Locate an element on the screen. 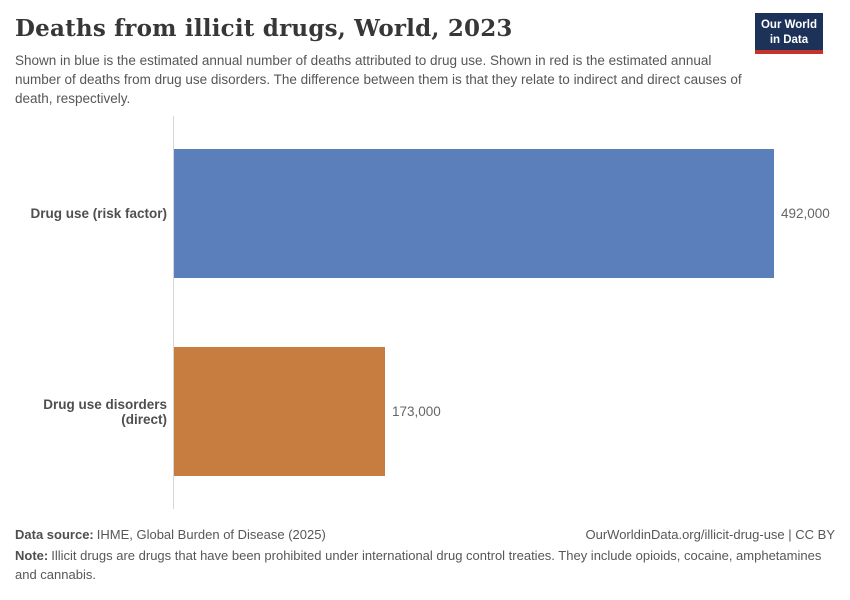 This screenshot has width=850, height=600. data-source-label: Data source: is located at coordinates (54, 535).